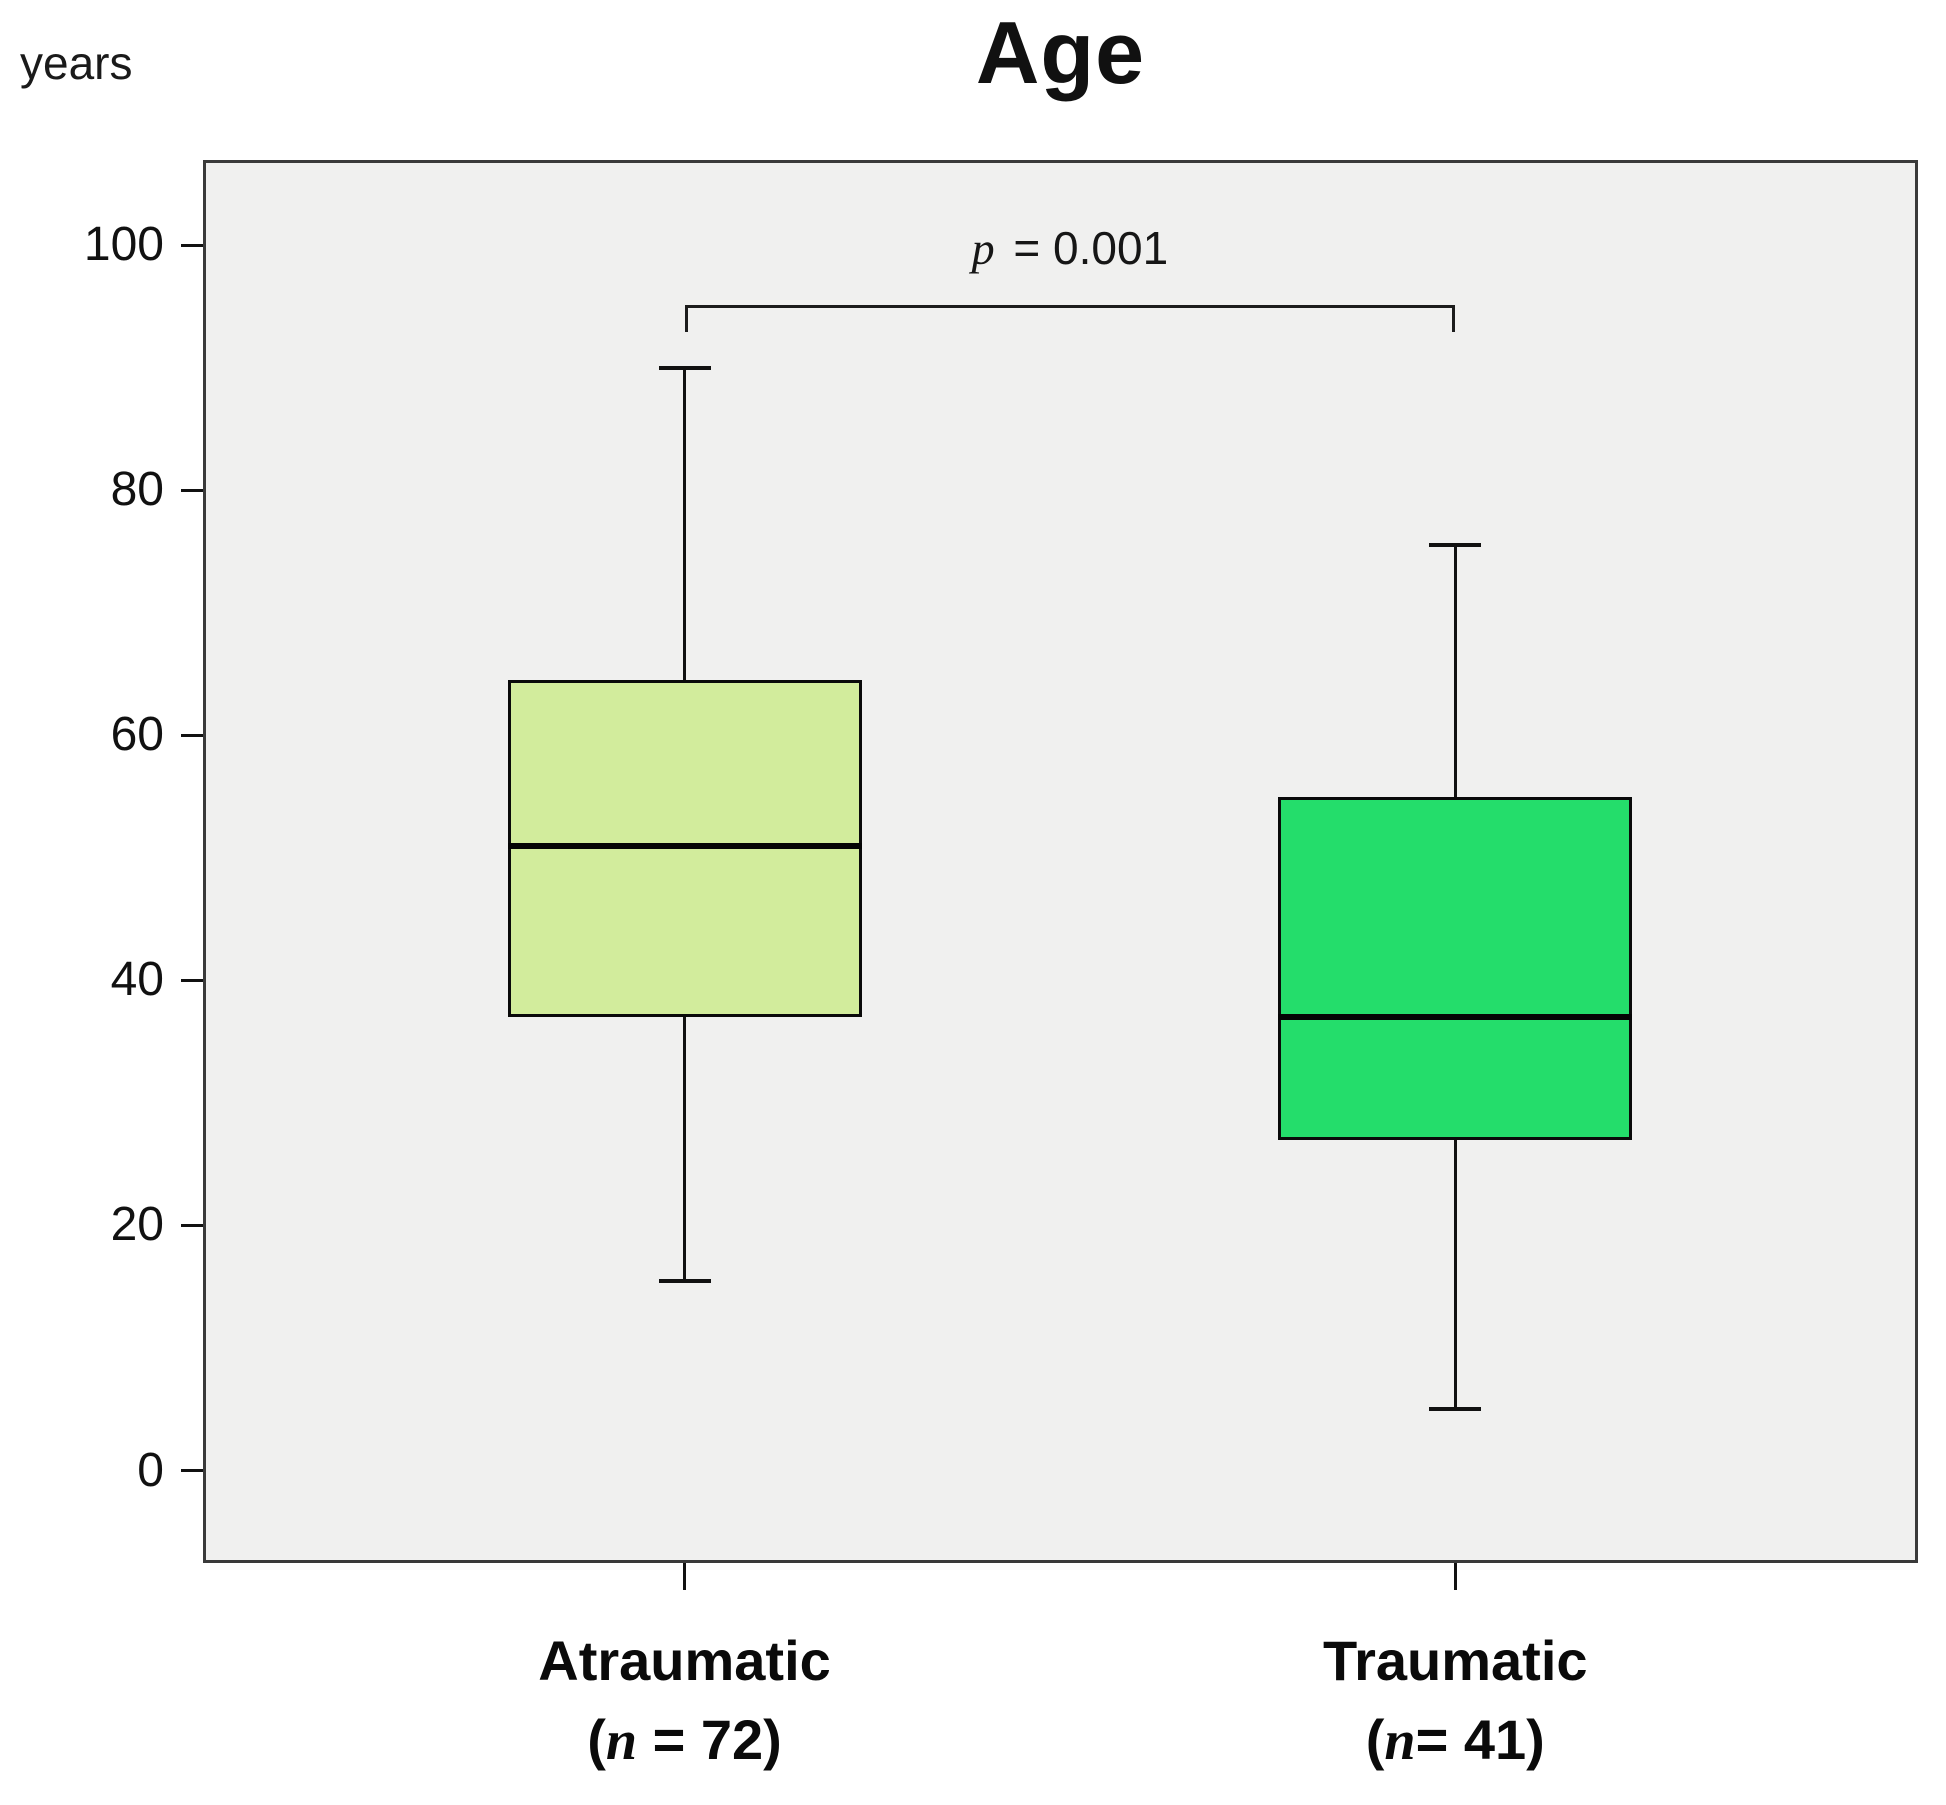 The width and height of the screenshot is (1946, 1805). What do you see at coordinates (1070, 307) in the screenshot?
I see `significance-bracket-line` at bounding box center [1070, 307].